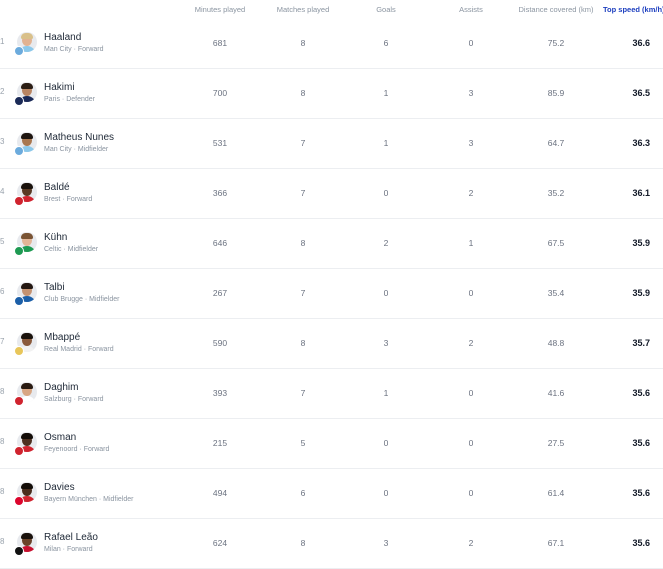 This screenshot has width=663, height=569. Describe the element at coordinates (556, 93) in the screenshot. I see `cell-distance-covered: 85.9` at that location.